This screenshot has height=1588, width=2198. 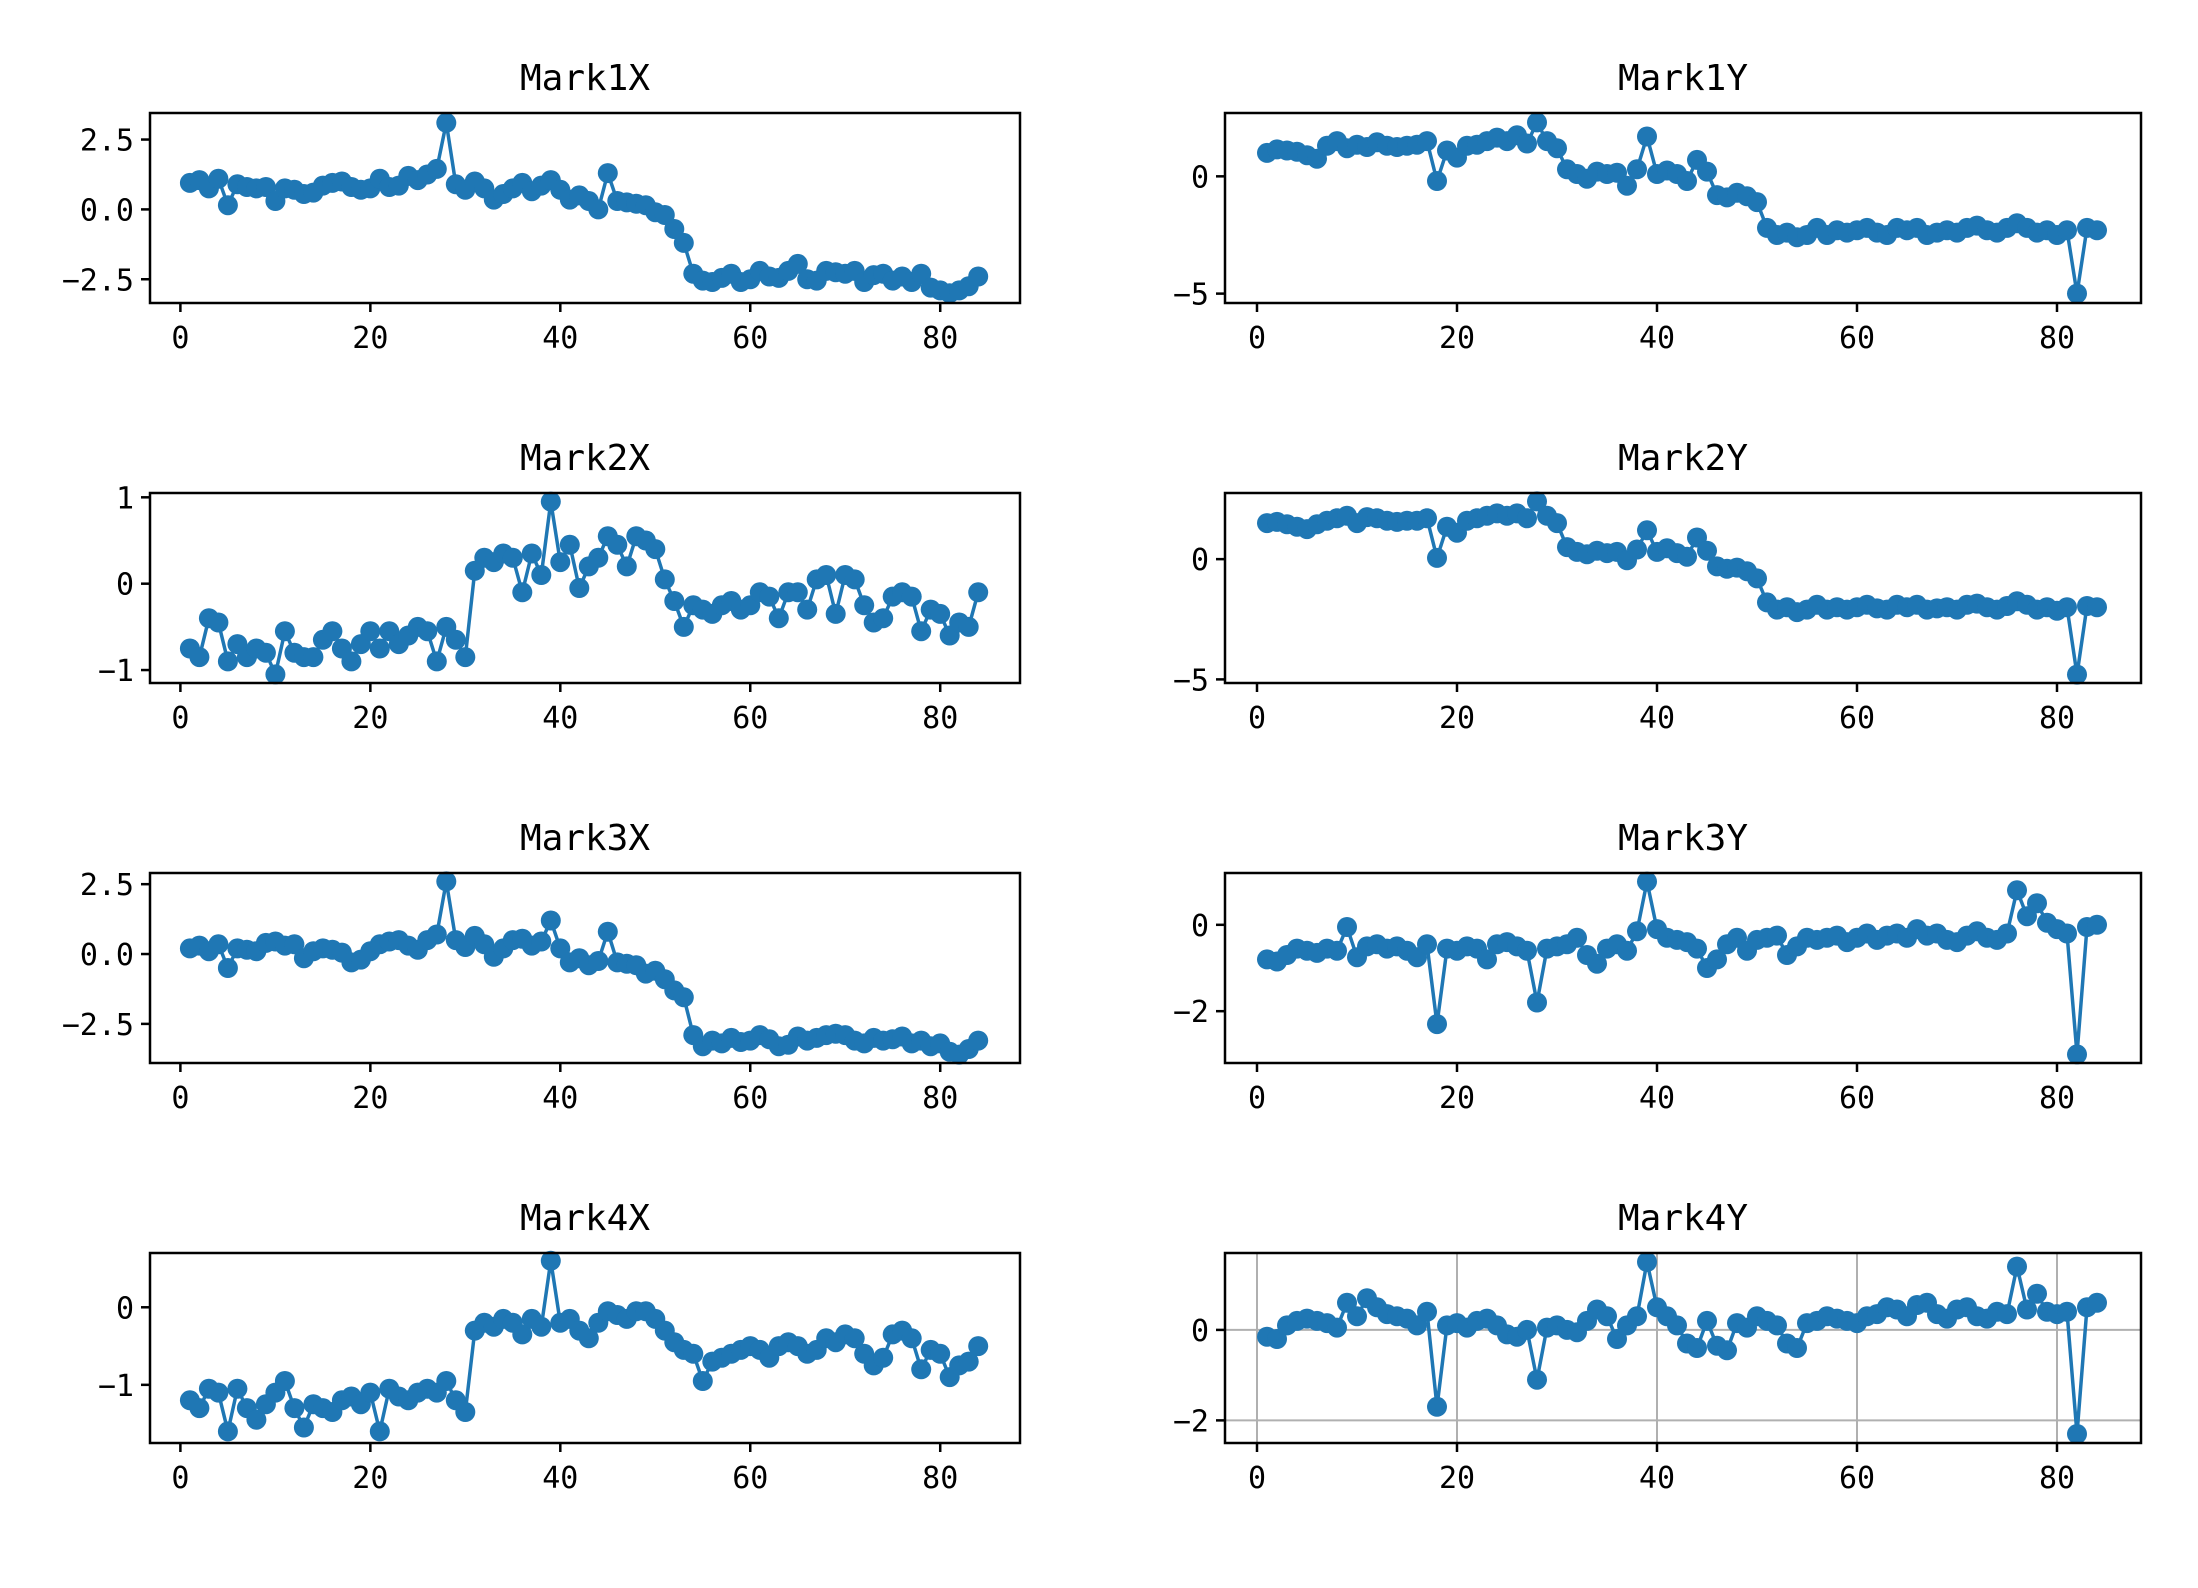 What do you see at coordinates (585, 458) in the screenshot?
I see `plot-title: Mark2X` at bounding box center [585, 458].